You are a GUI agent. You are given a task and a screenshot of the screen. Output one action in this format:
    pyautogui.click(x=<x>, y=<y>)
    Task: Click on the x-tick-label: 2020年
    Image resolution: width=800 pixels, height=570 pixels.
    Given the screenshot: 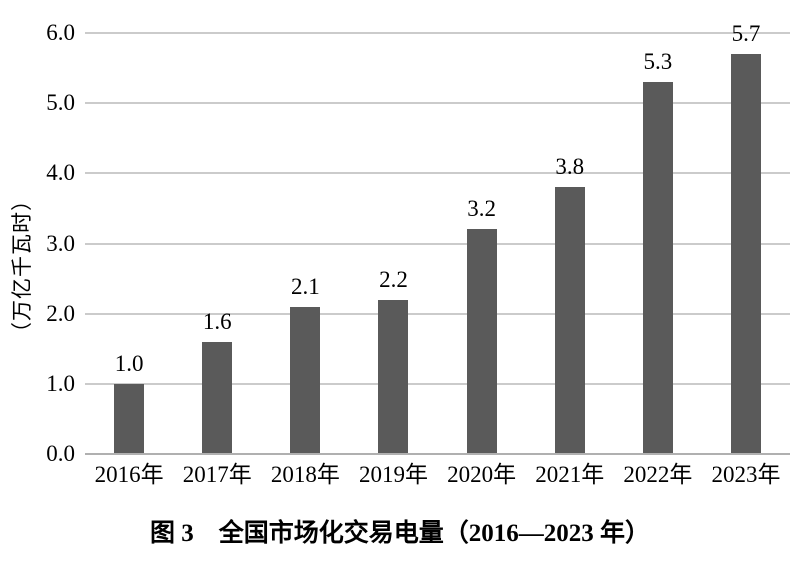 What is the action you would take?
    pyautogui.click(x=482, y=474)
    